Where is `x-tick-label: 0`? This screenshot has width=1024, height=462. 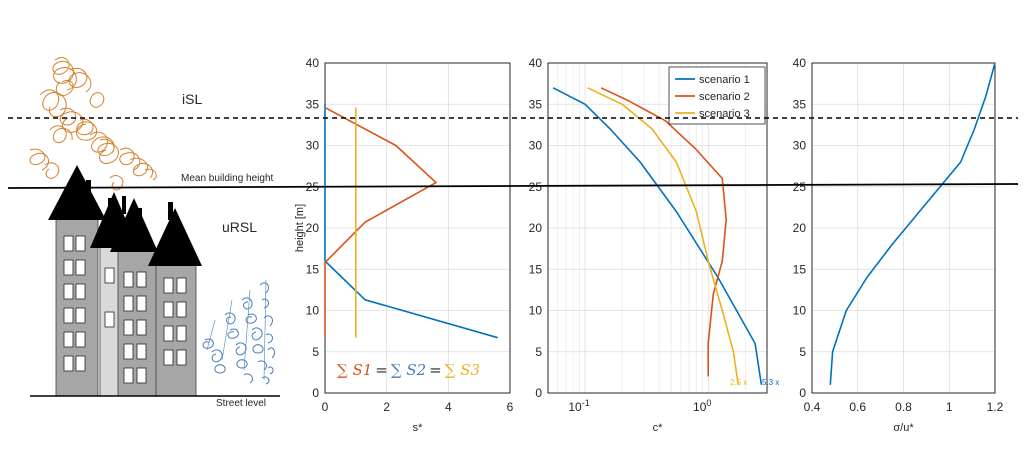
x-tick-label: 0 is located at coordinates (325, 407).